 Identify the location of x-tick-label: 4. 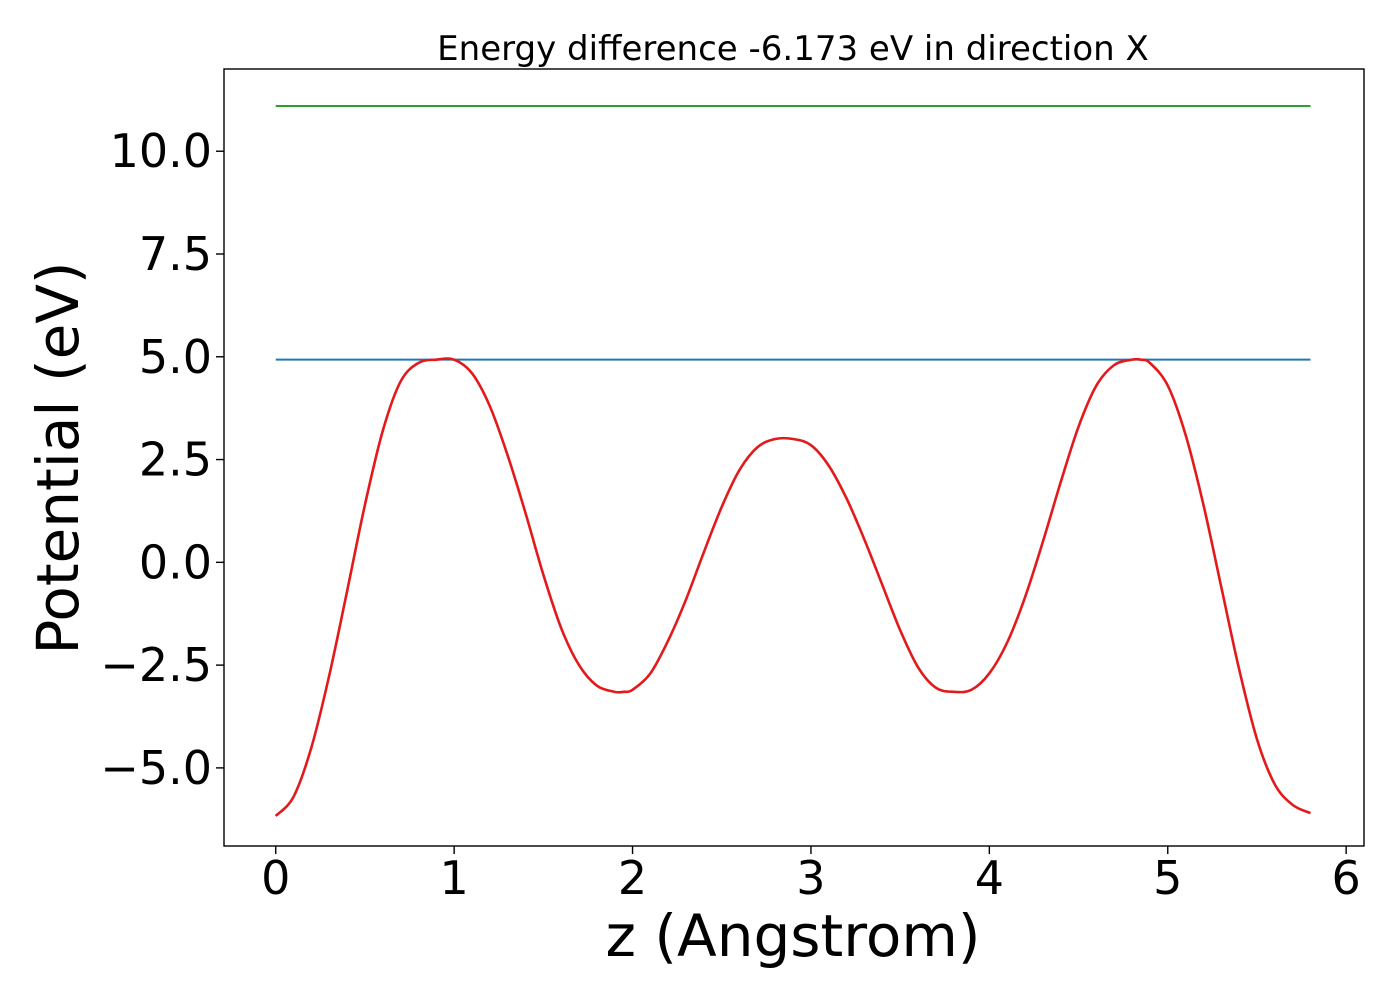
(989, 878).